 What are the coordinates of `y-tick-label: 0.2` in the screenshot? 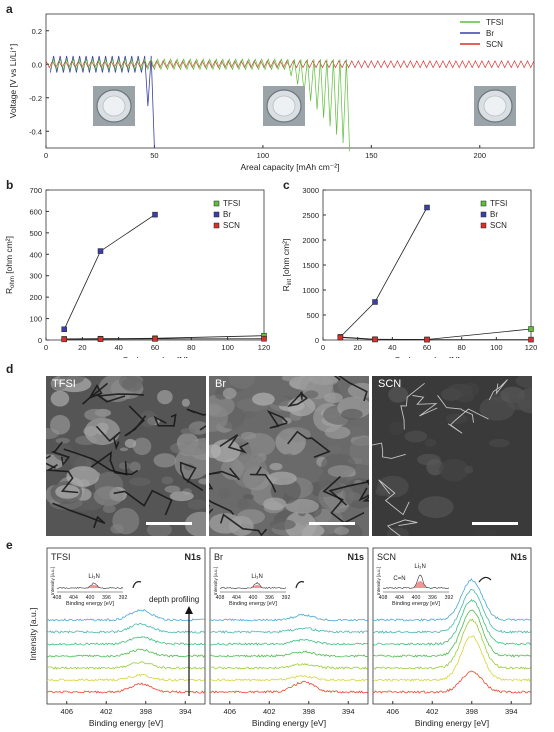 It's located at (37, 31).